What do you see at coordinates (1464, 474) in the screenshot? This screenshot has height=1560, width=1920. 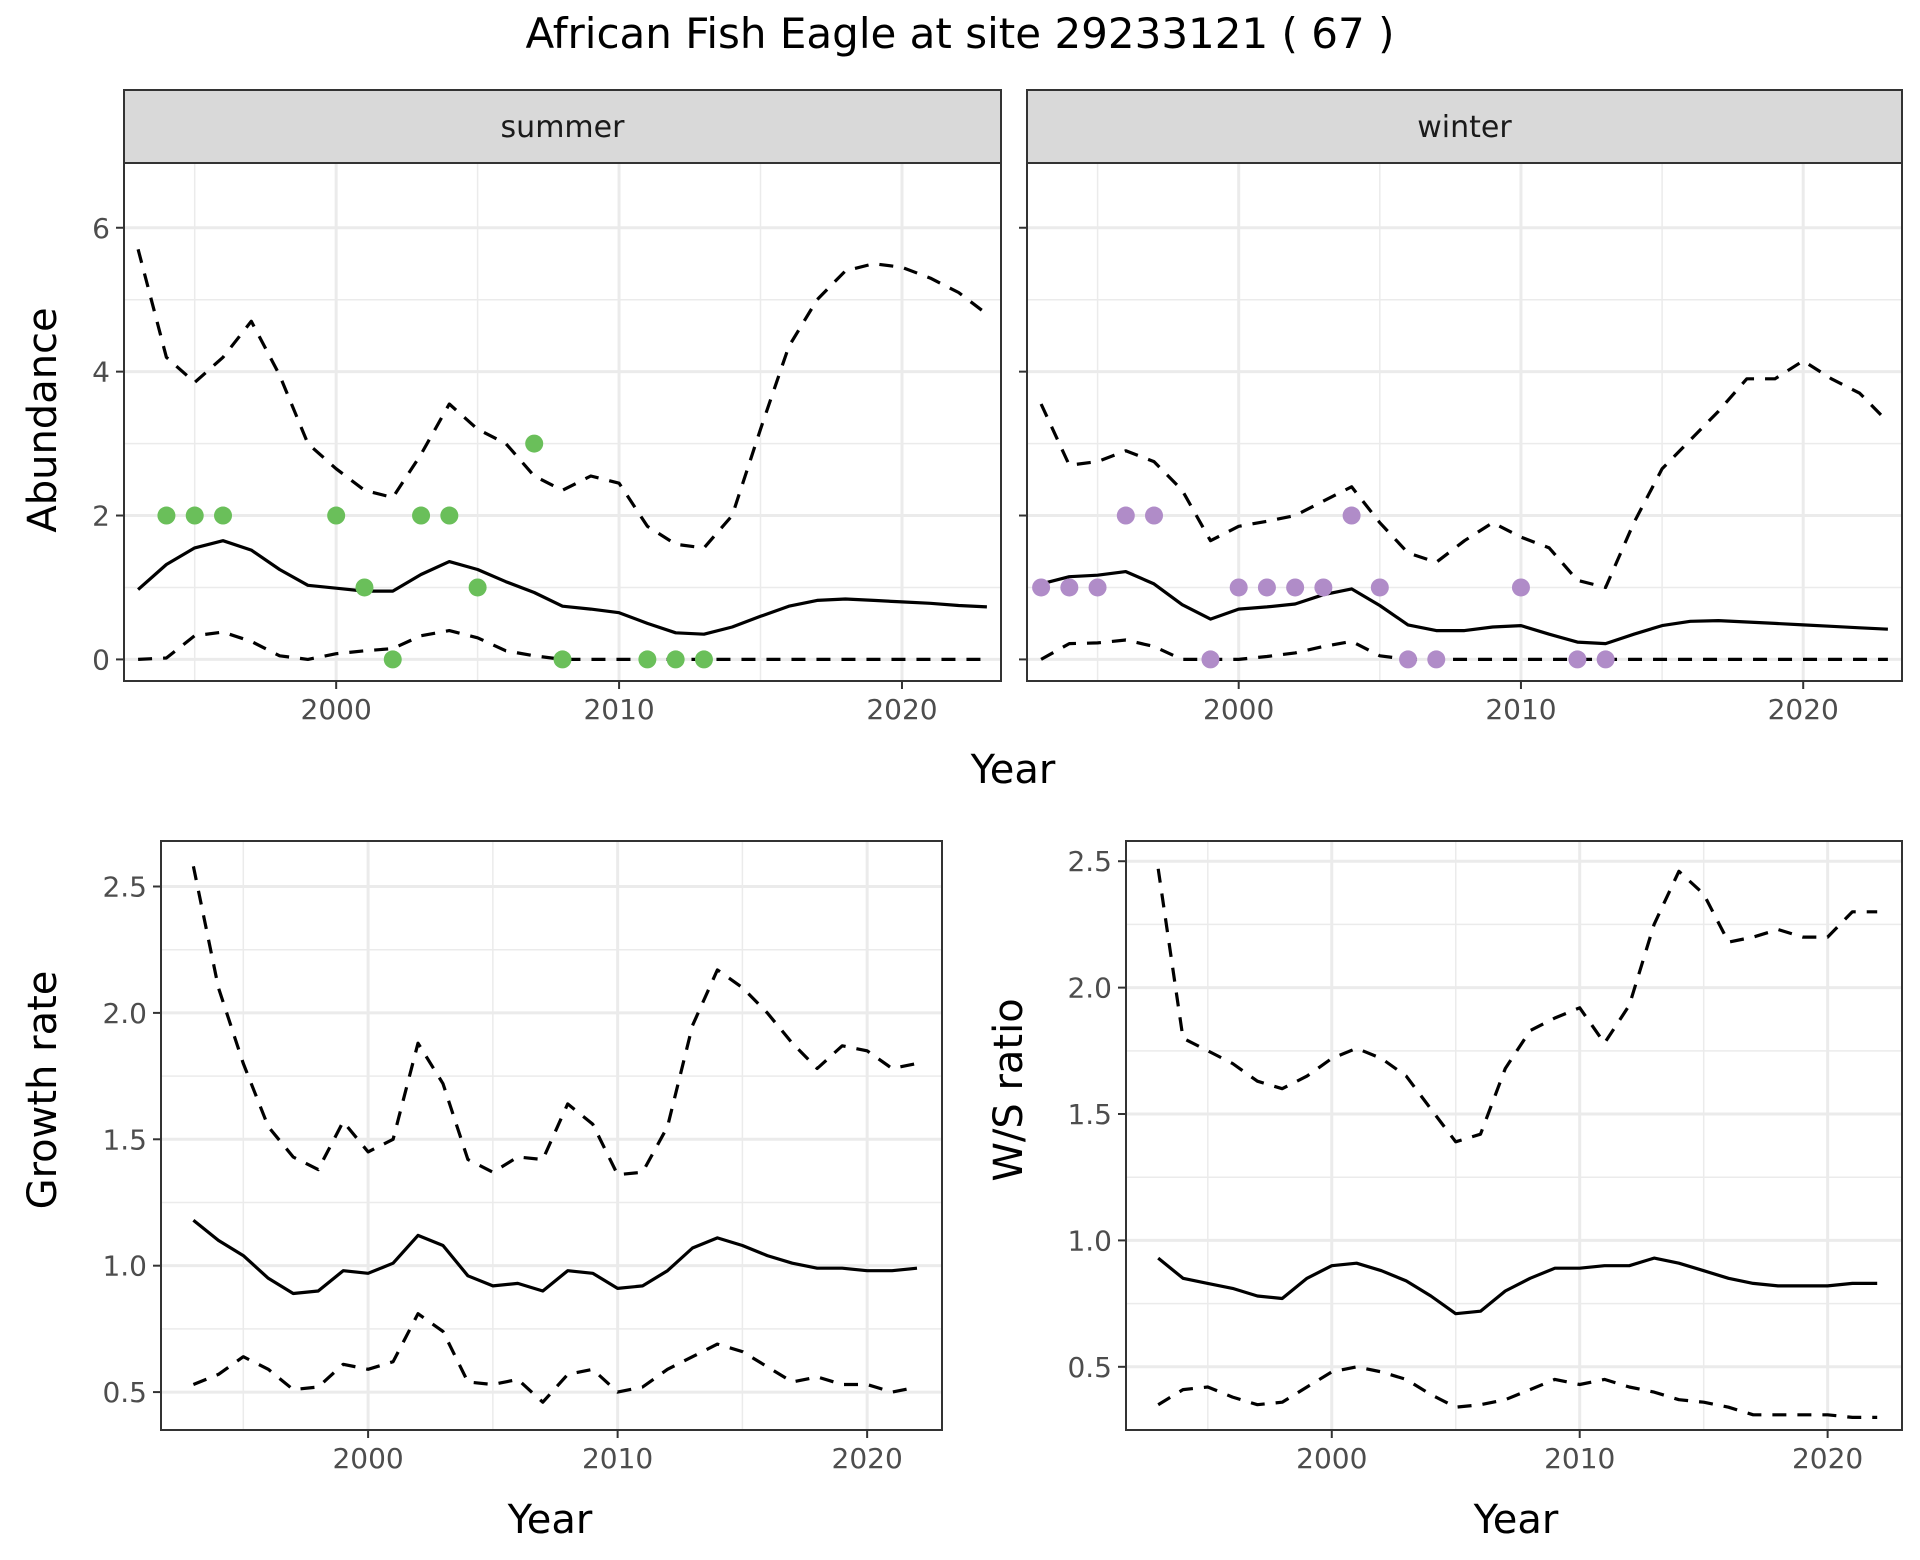 I see `abundance-winter-upper-line` at bounding box center [1464, 474].